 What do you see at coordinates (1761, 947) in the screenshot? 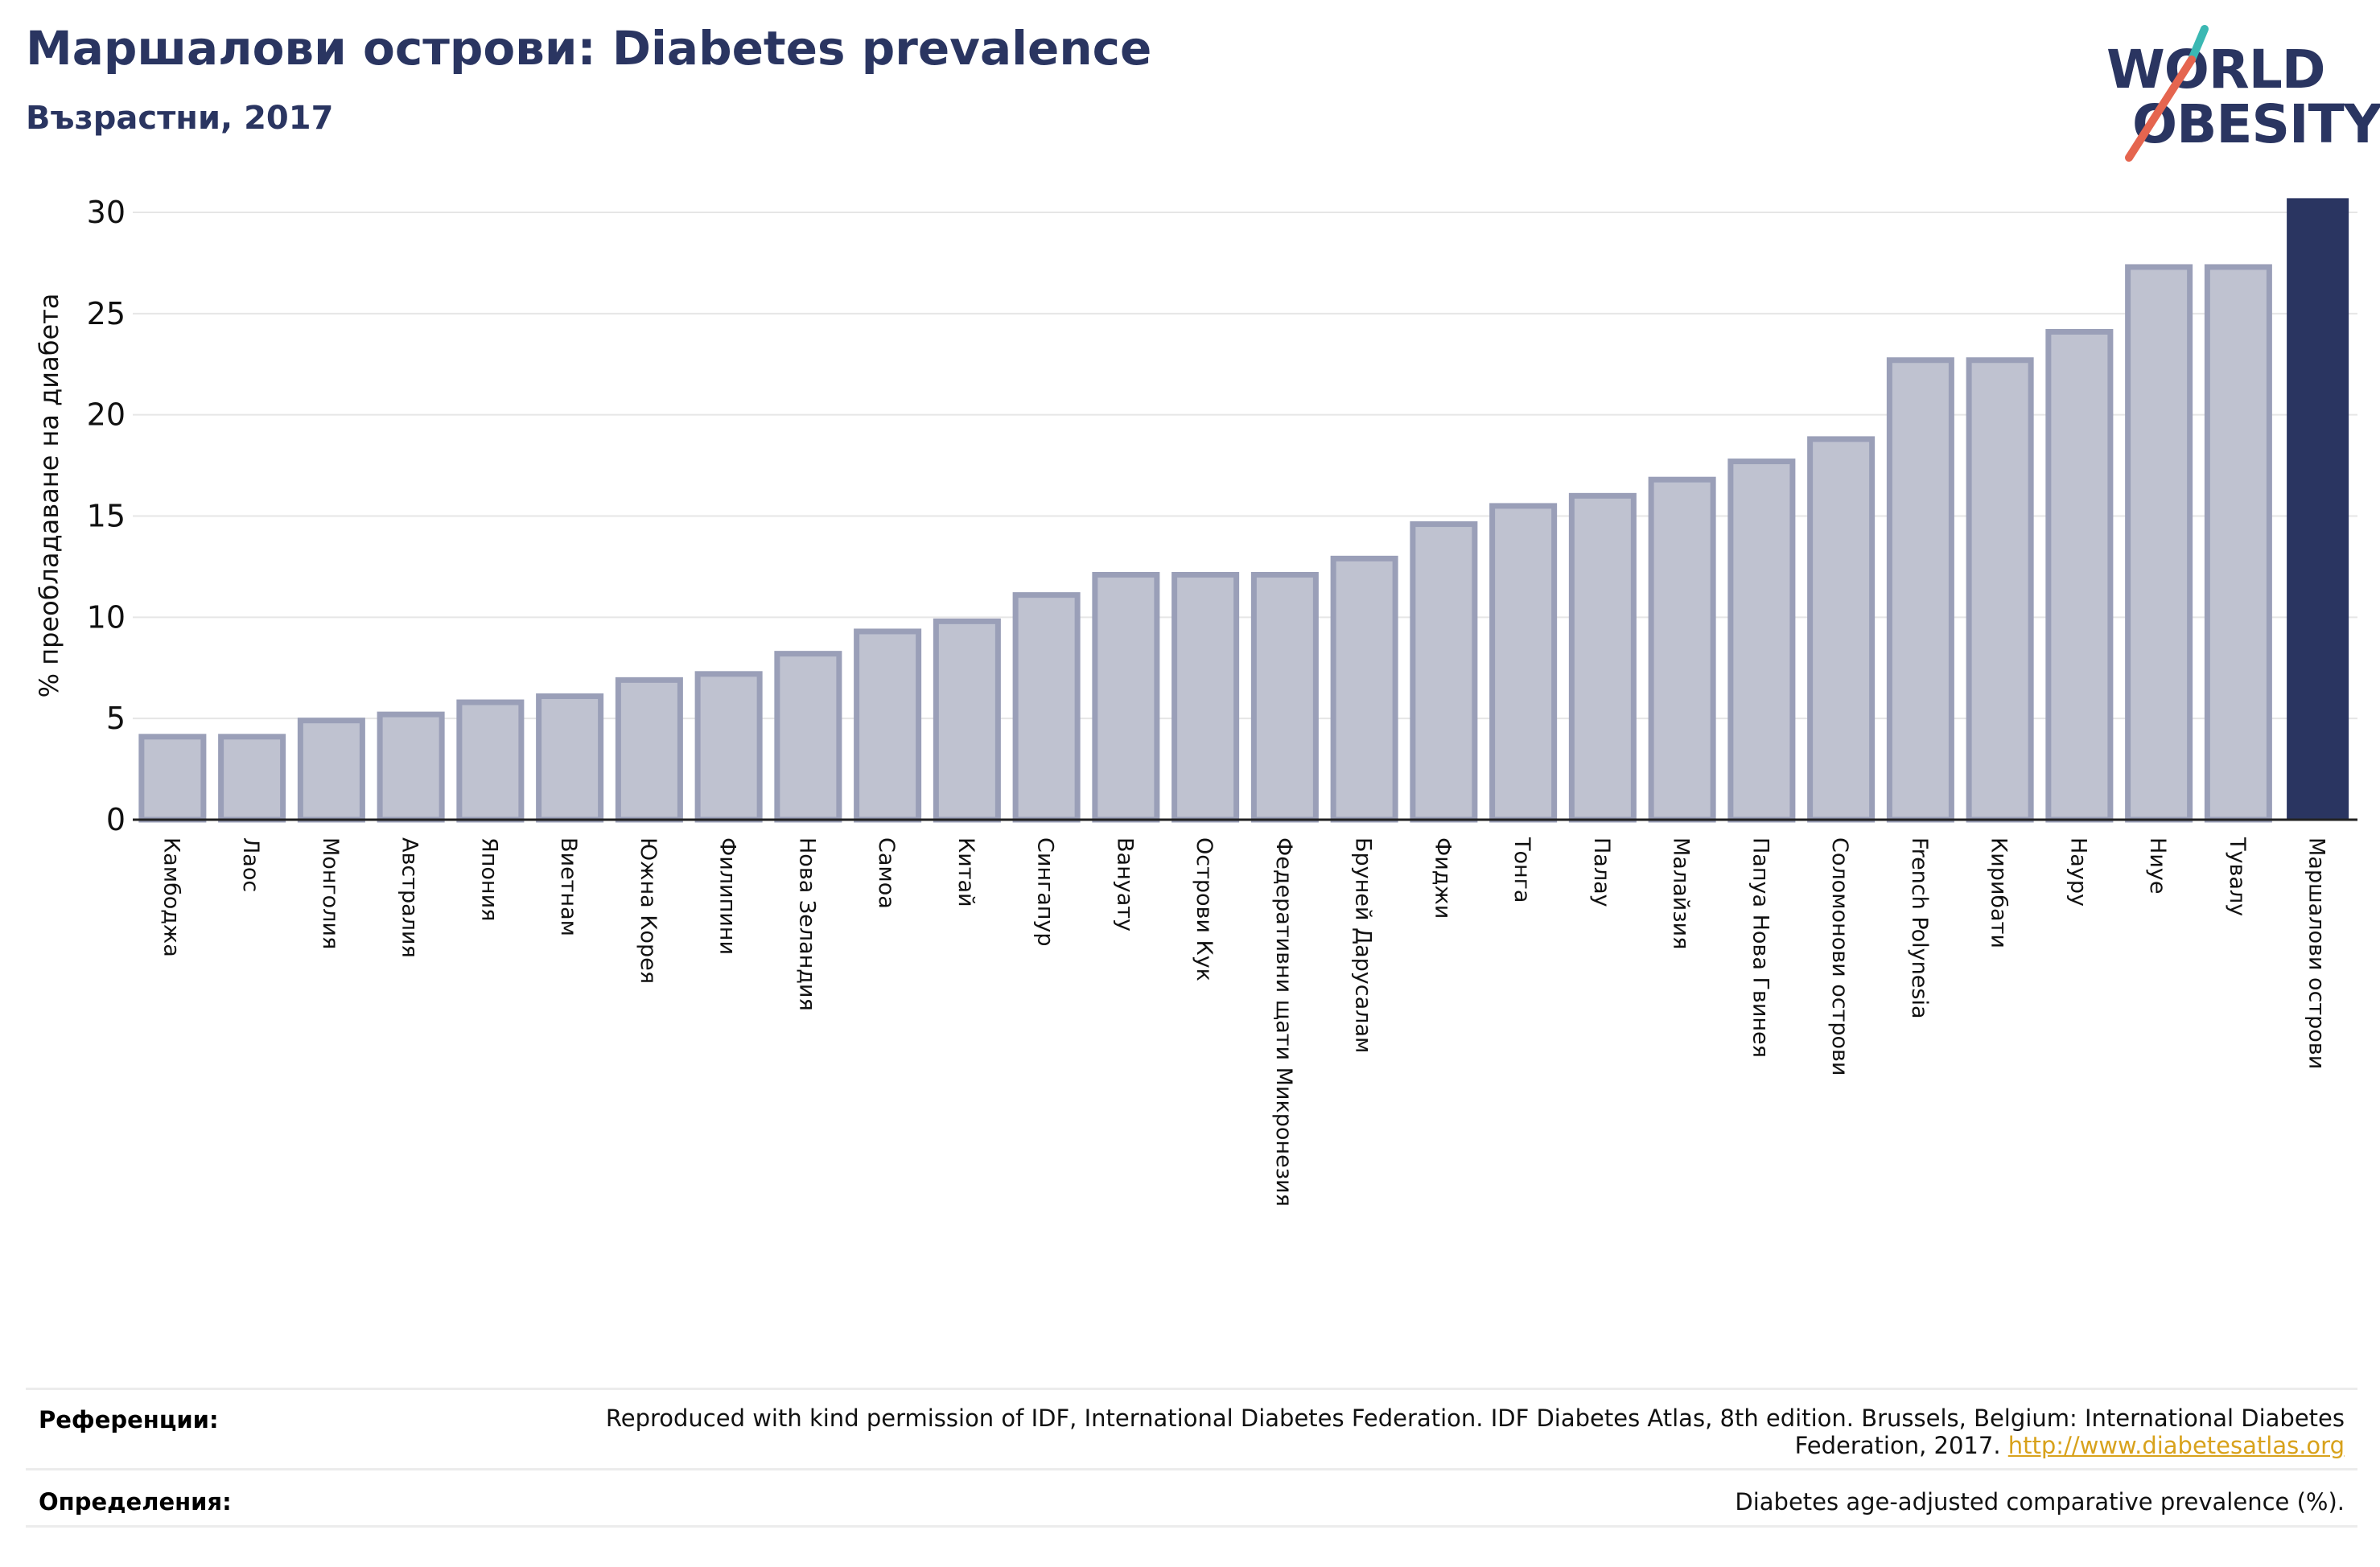
I see `x-tick-label: Папуа Нова Гвинея` at bounding box center [1761, 947].